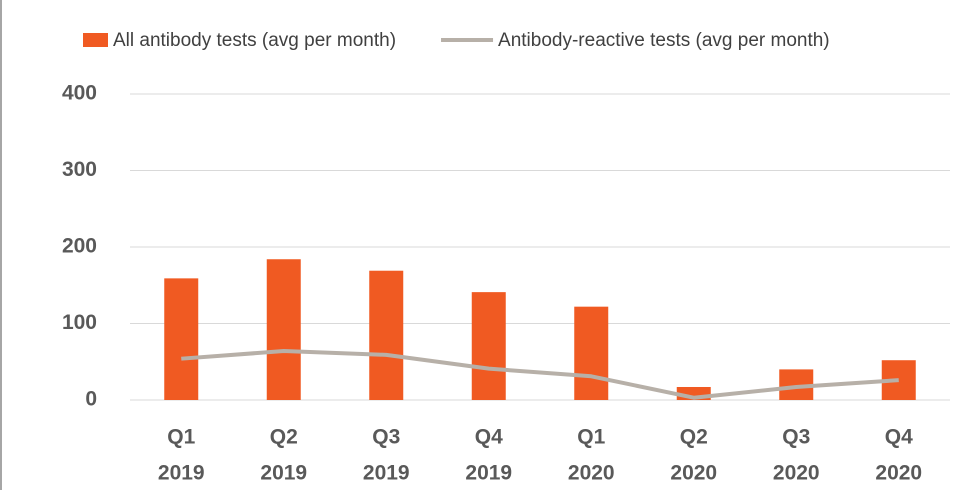  I want to click on y-tick-label: 400, so click(79, 93).